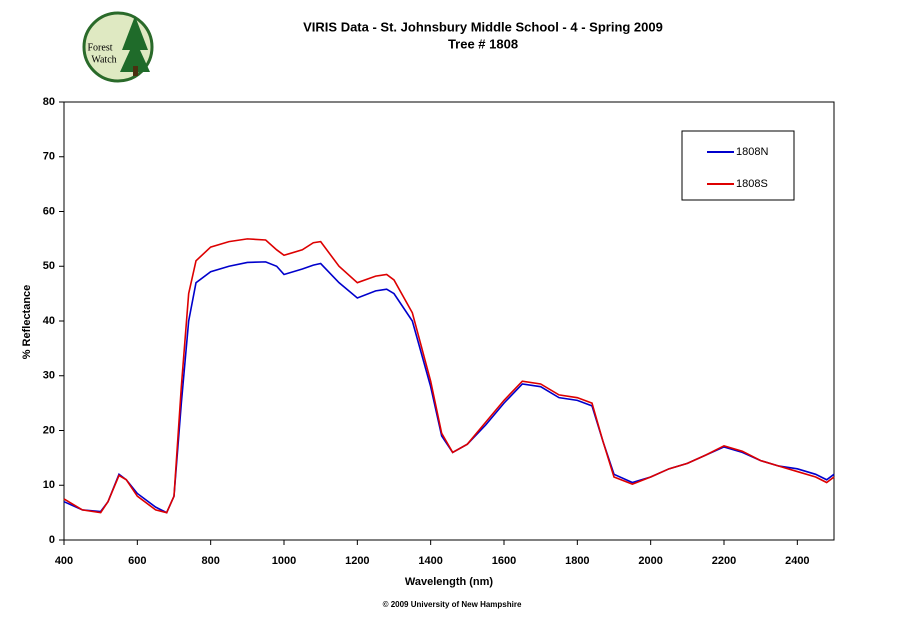 Image resolution: width=907 pixels, height=621 pixels. What do you see at coordinates (577, 561) in the screenshot?
I see `x-tick-label: 1800` at bounding box center [577, 561].